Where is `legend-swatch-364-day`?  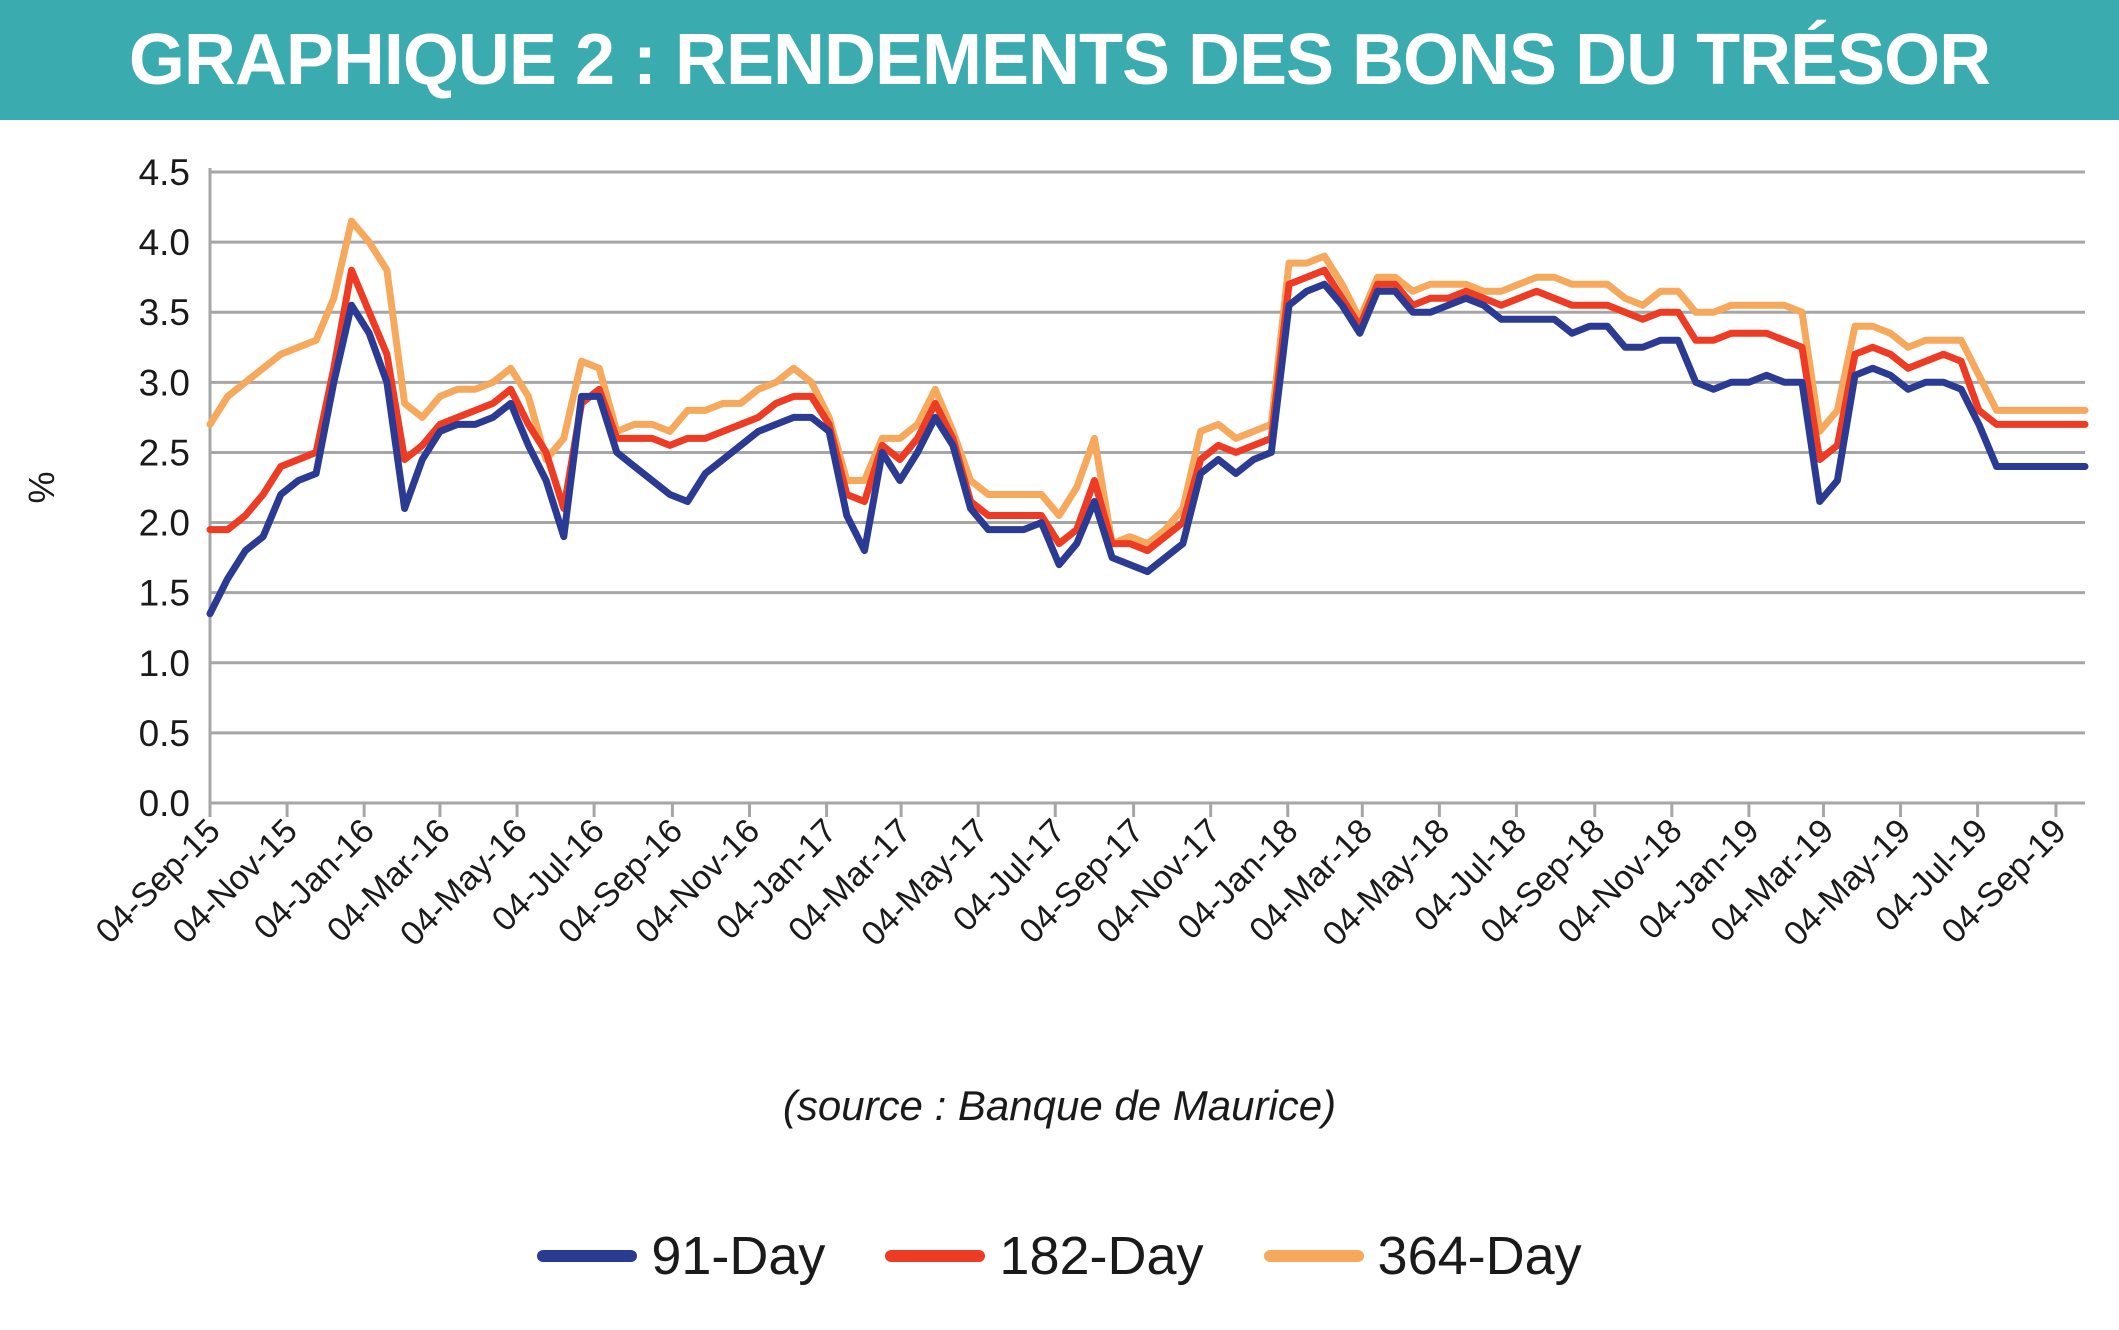 legend-swatch-364-day is located at coordinates (1313, 1256).